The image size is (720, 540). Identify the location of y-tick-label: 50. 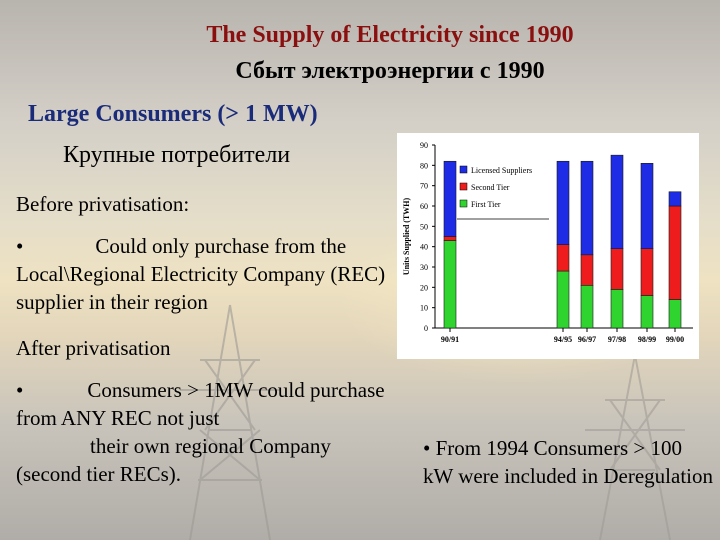
(424, 226).